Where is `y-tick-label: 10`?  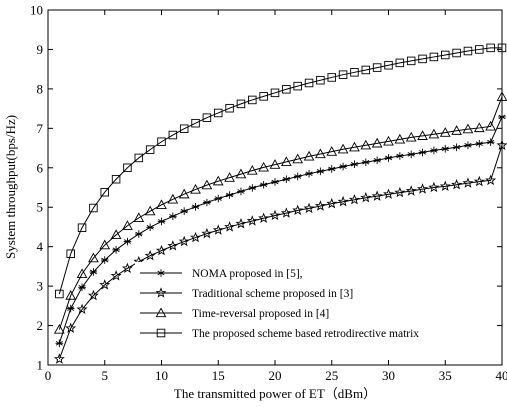
y-tick-label: 10 is located at coordinates (36, 10).